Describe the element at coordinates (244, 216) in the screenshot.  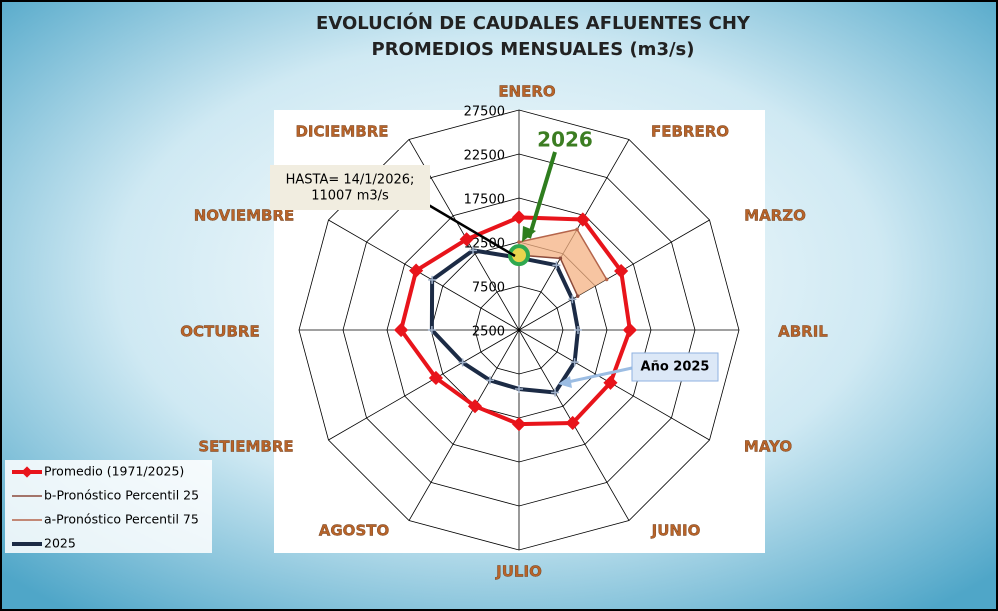
I see `category-label: NOVIEMBRE` at that location.